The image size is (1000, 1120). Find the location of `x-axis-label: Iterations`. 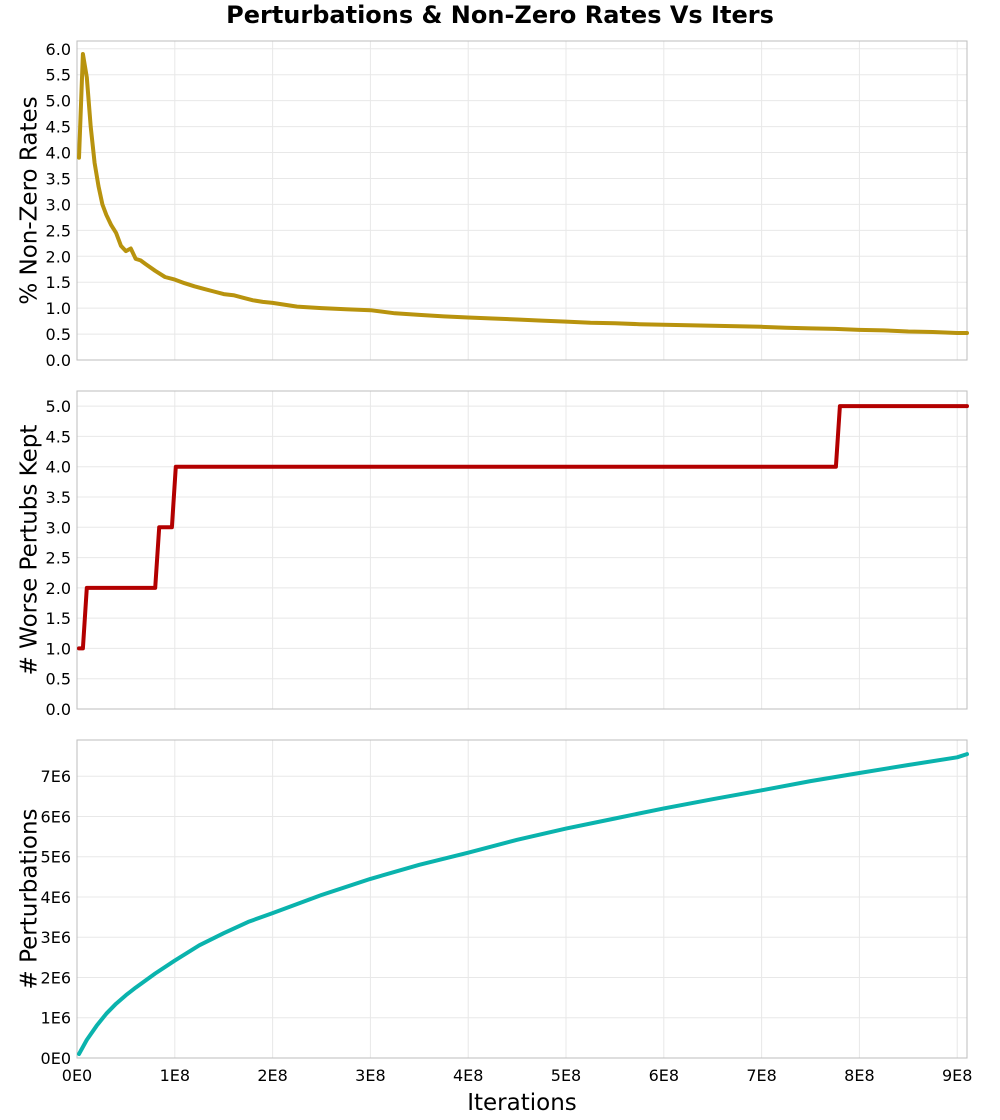

x-axis-label: Iterations is located at coordinates (522, 1103).